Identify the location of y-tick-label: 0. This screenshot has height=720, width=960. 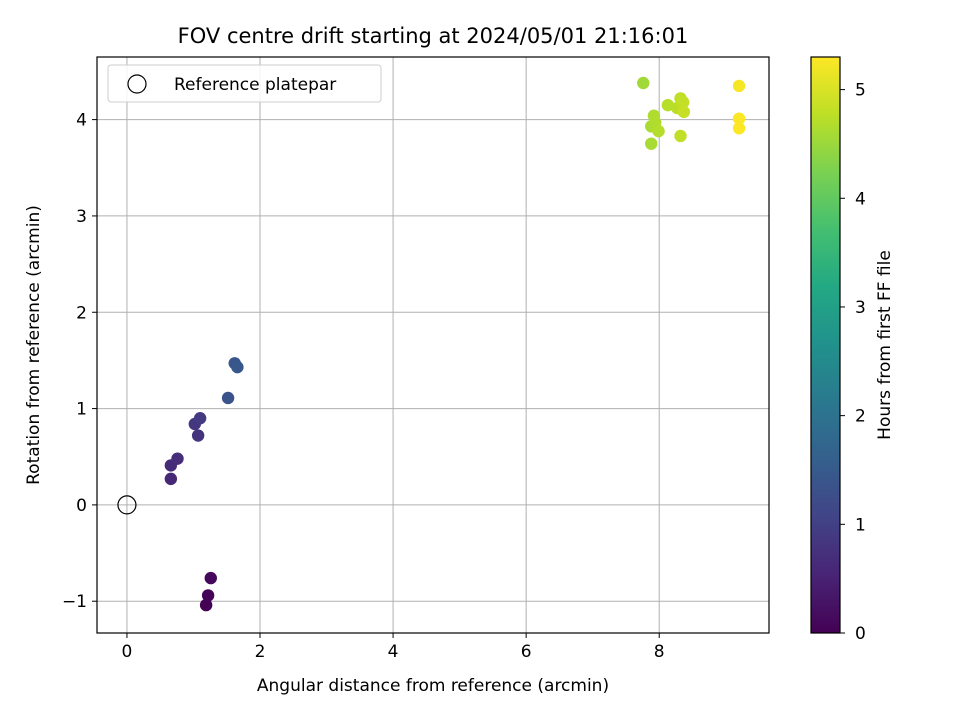
(81, 506).